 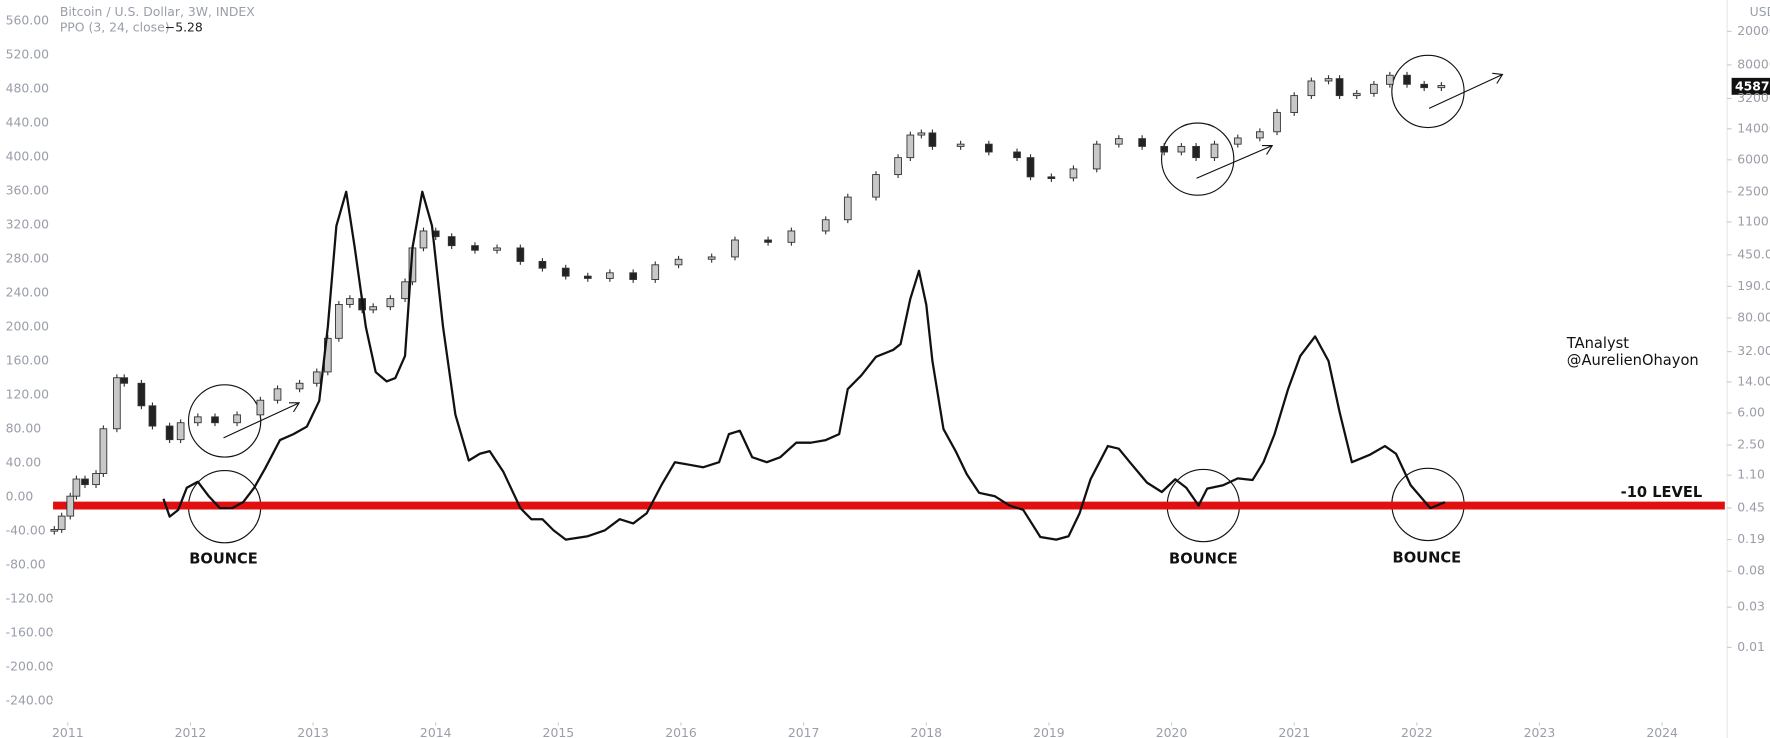 I want to click on y-tick-label: 240.00, so click(x=28, y=291).